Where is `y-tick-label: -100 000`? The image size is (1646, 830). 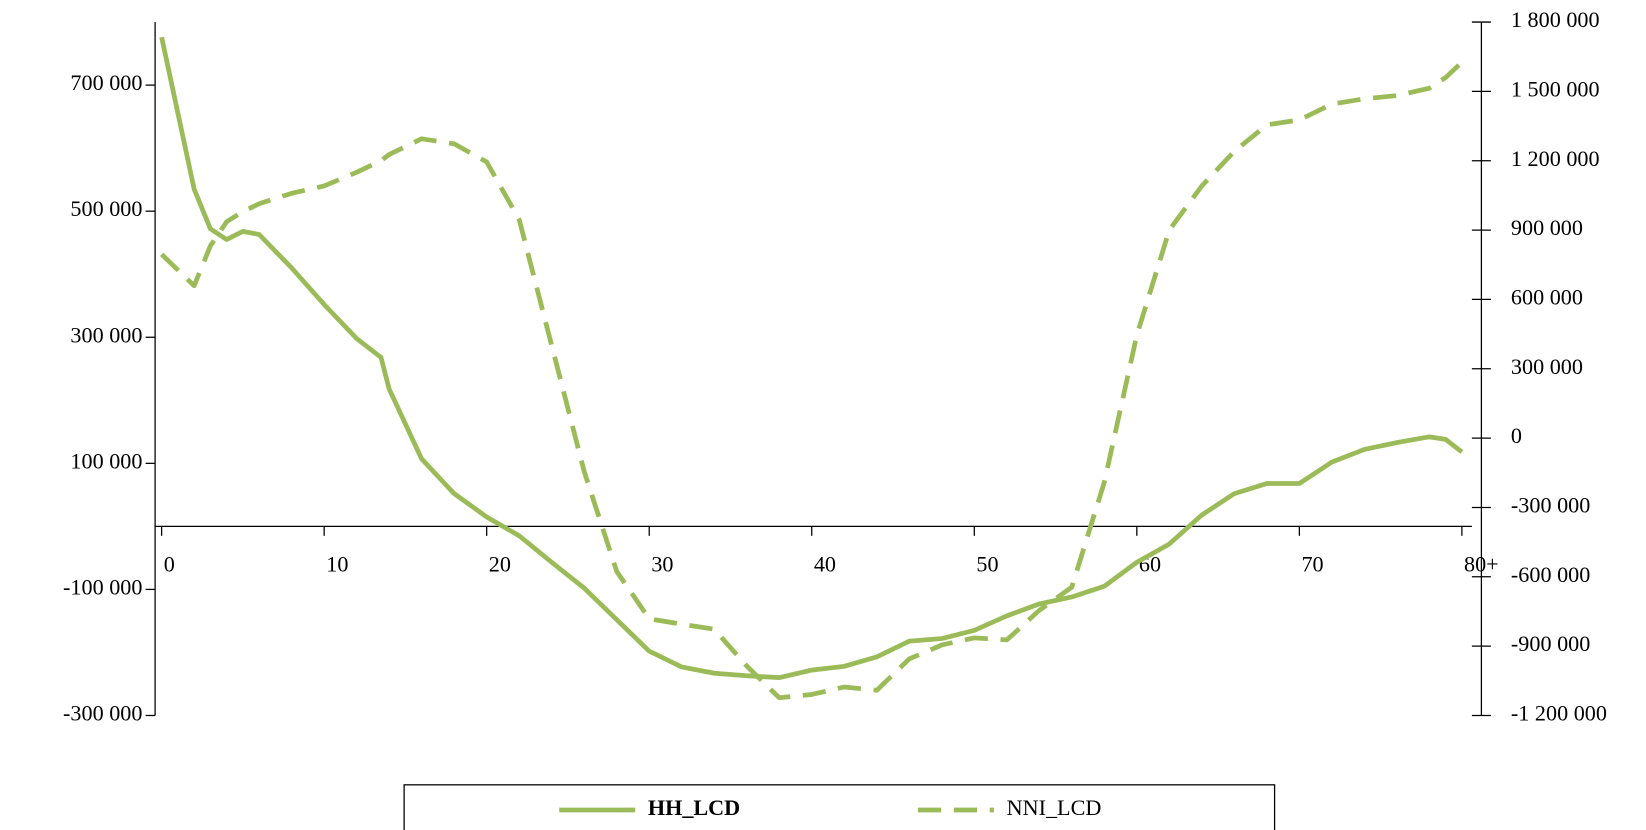
y-tick-label: -100 000 is located at coordinates (102, 587).